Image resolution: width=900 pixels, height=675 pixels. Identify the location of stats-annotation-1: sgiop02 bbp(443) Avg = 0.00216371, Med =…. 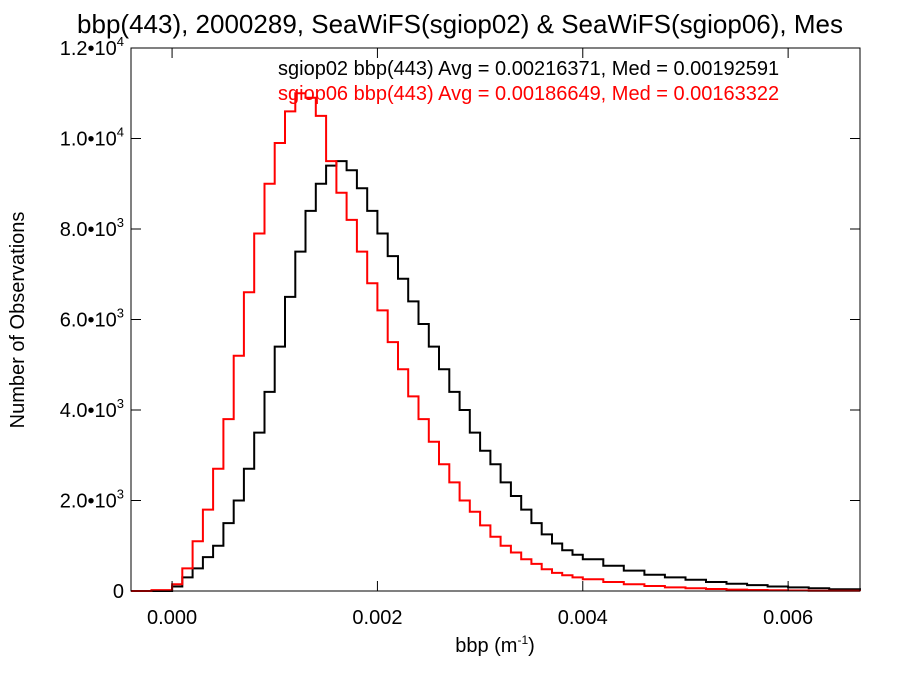
(528, 69).